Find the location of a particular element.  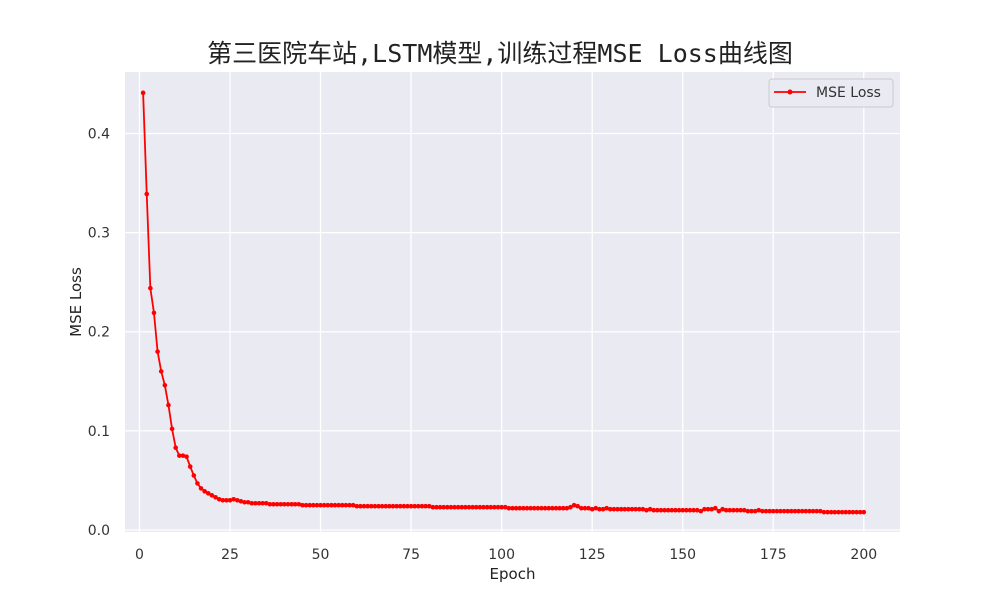

x-tick-label: 150 is located at coordinates (682, 555).